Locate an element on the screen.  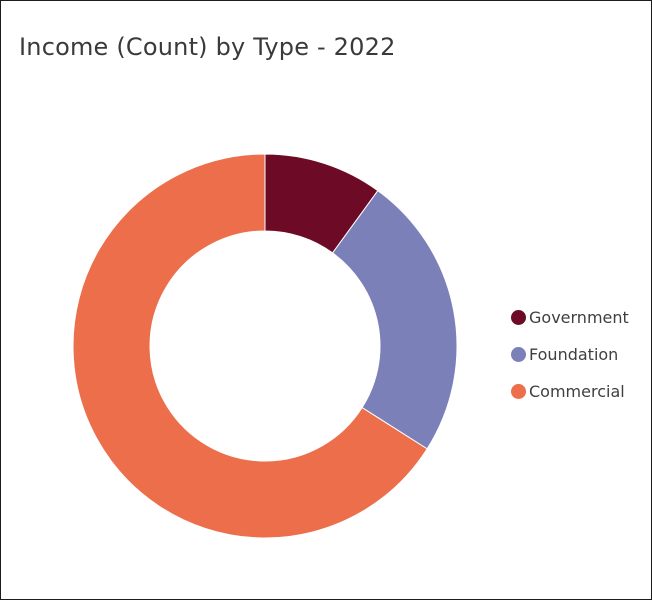
donut-slice-foundation is located at coordinates (394, 319).